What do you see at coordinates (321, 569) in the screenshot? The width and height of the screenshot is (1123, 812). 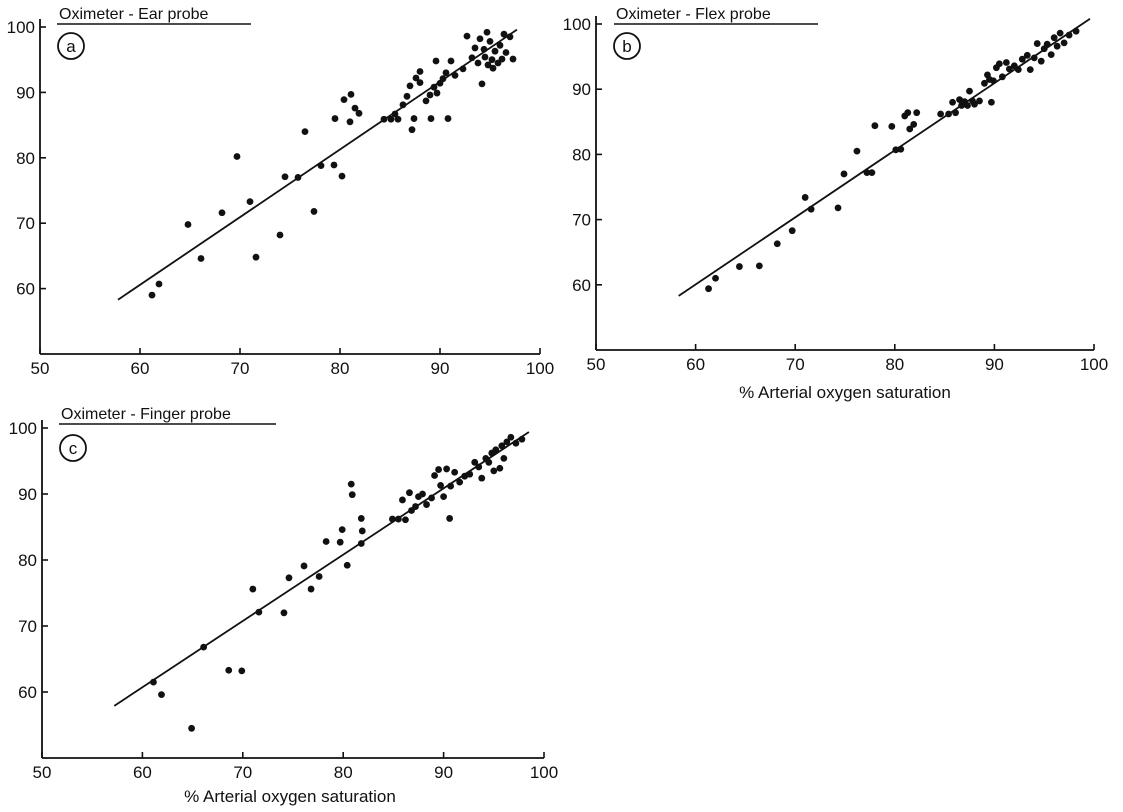 I see `panel-c-regression-line` at bounding box center [321, 569].